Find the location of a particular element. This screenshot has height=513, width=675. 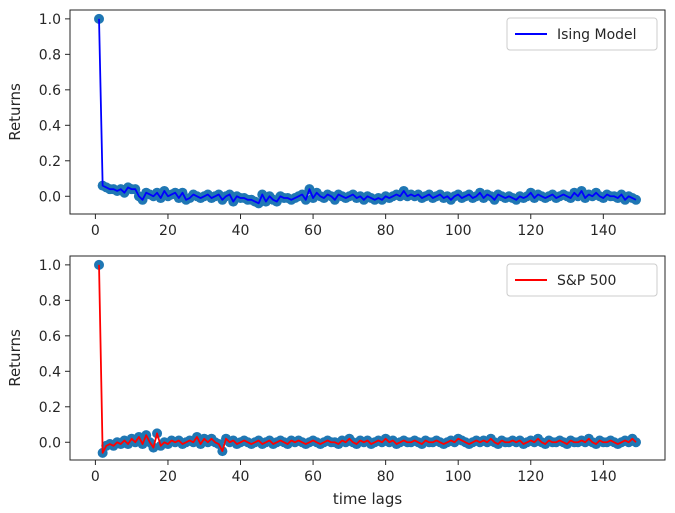

x-axis-label: time lags is located at coordinates (368, 499).